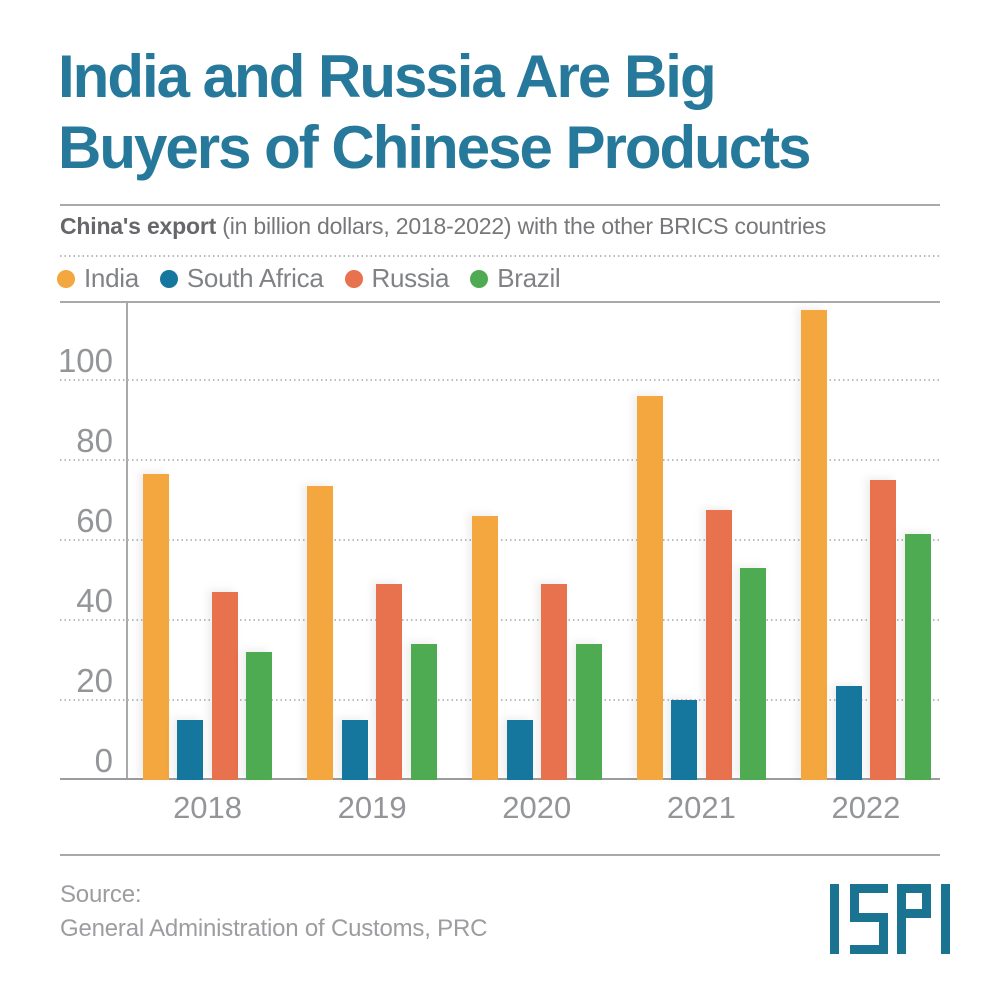 The width and height of the screenshot is (1000, 1000). I want to click on legend-dot-india, so click(66, 278).